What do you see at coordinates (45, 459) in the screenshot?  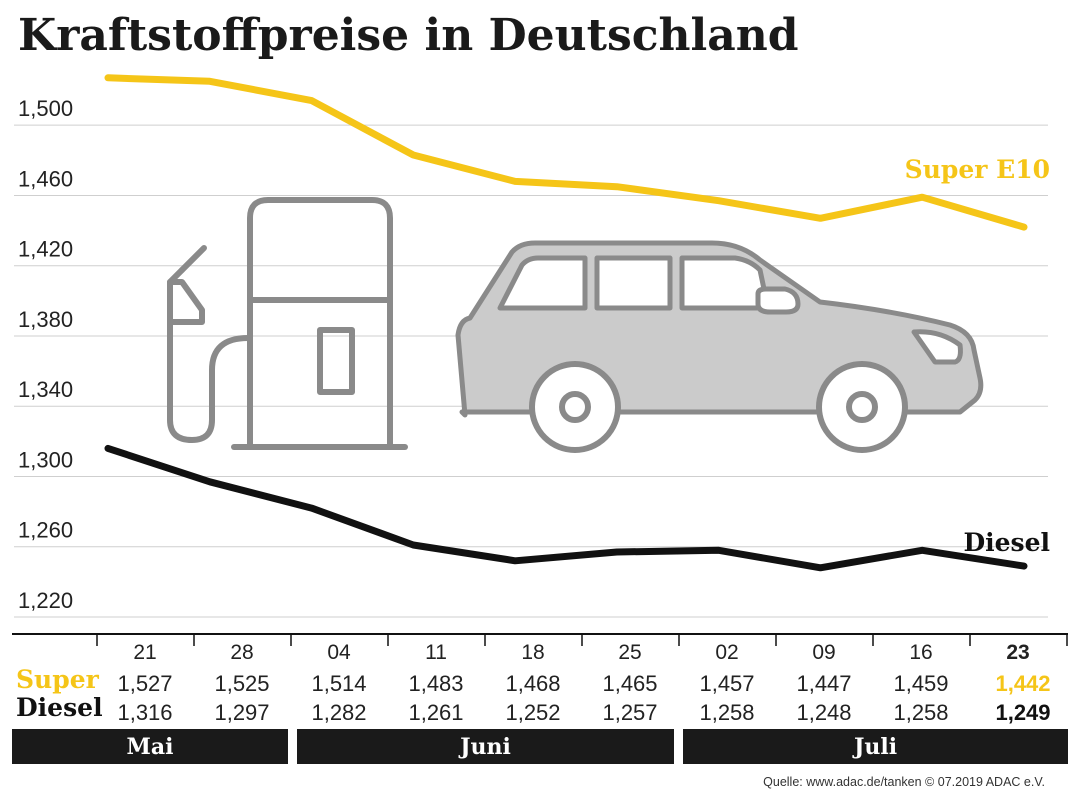 I see `y-tick-label: 1,300` at bounding box center [45, 459].